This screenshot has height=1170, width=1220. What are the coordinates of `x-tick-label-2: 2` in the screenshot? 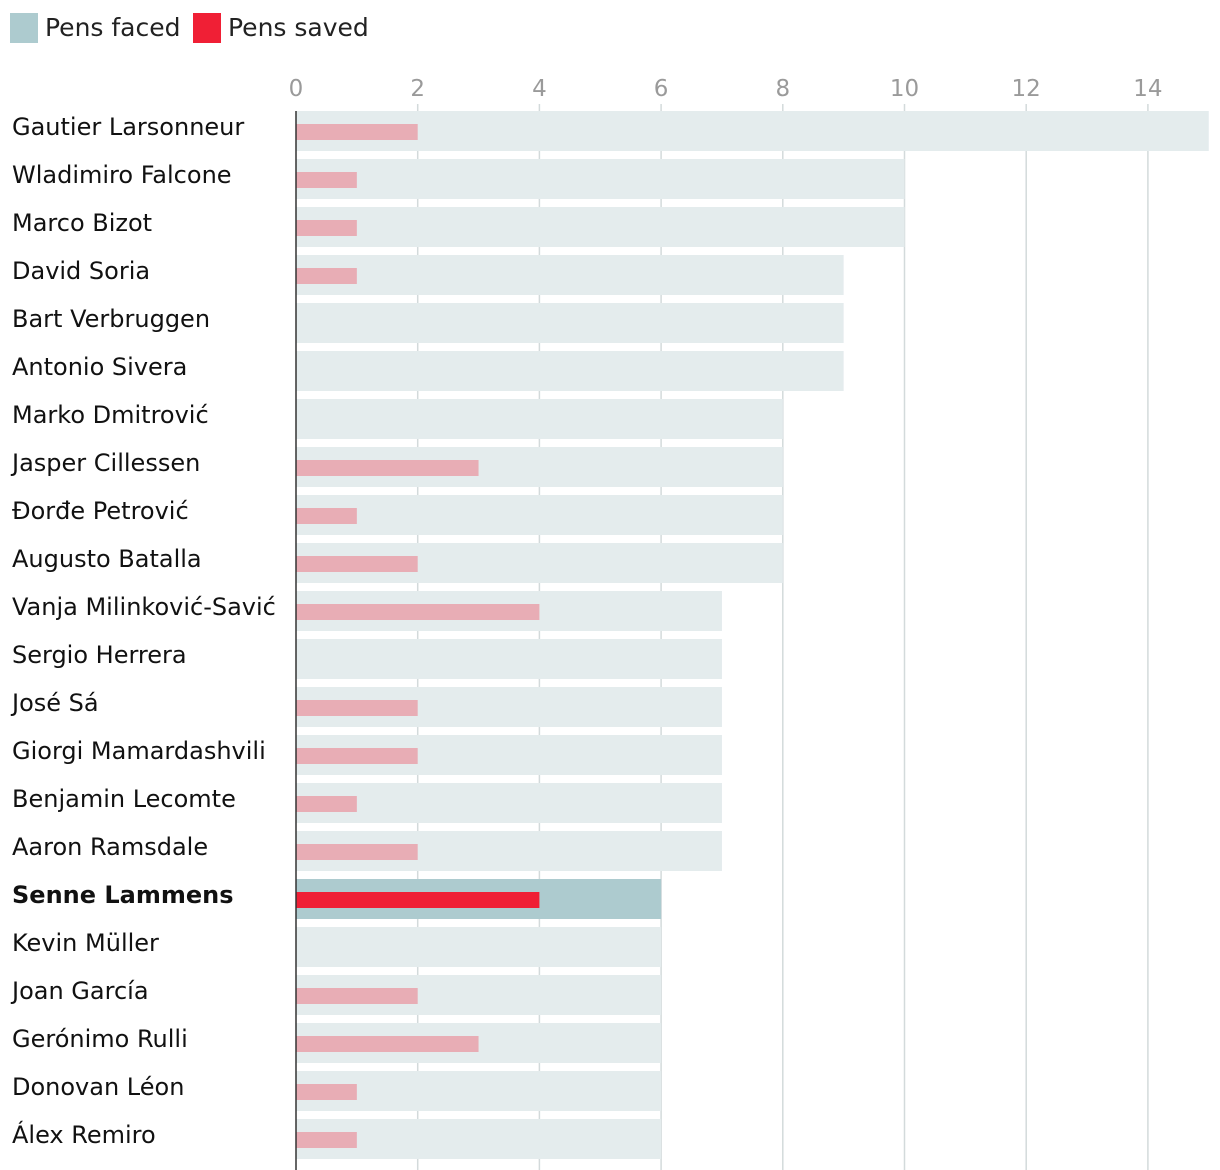 It's located at (417, 89).